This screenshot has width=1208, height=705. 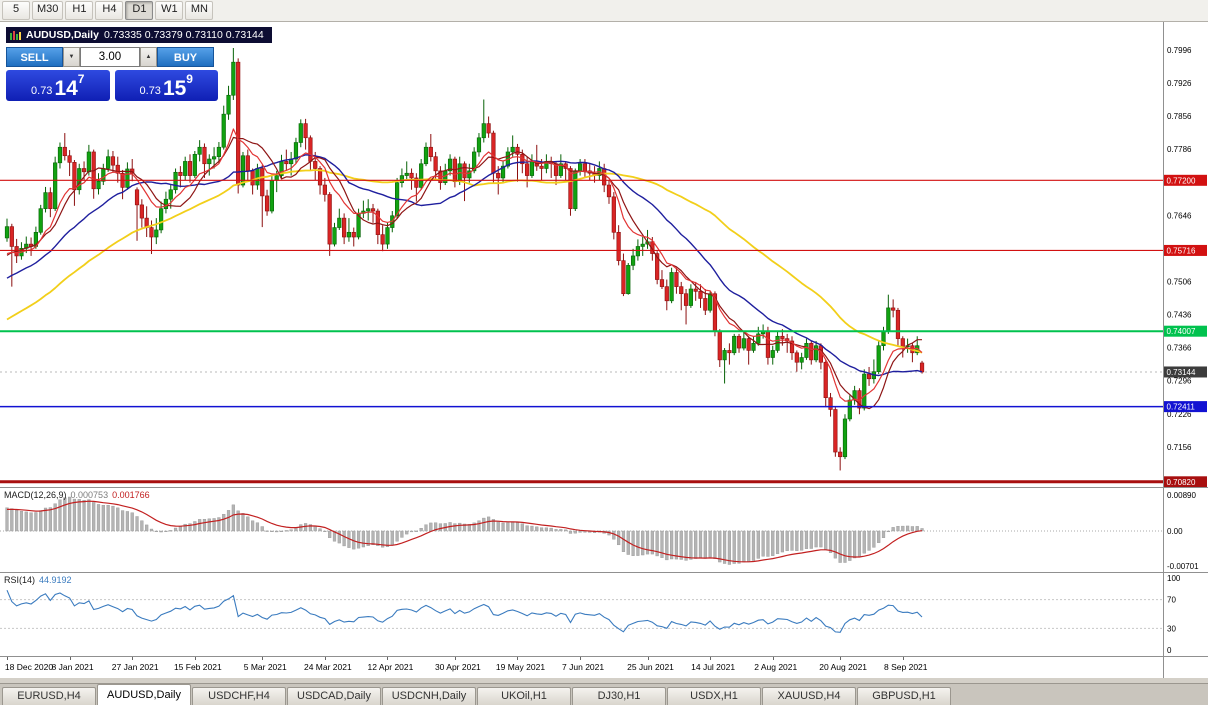 I want to click on price-axis-label: 0.7856, so click(x=1179, y=116).